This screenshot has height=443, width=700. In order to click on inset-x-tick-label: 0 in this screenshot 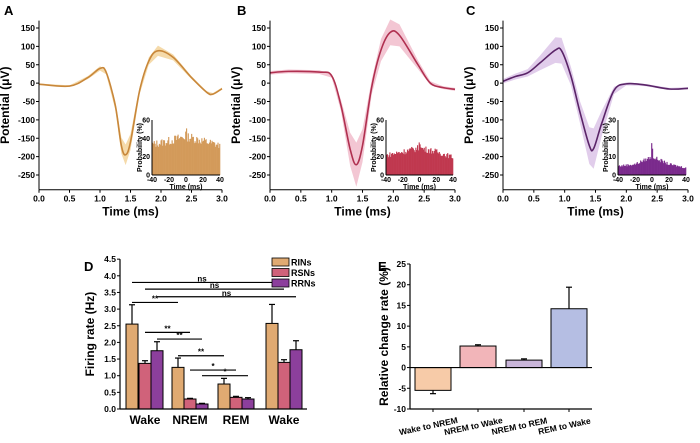, I will do `click(652, 180)`.